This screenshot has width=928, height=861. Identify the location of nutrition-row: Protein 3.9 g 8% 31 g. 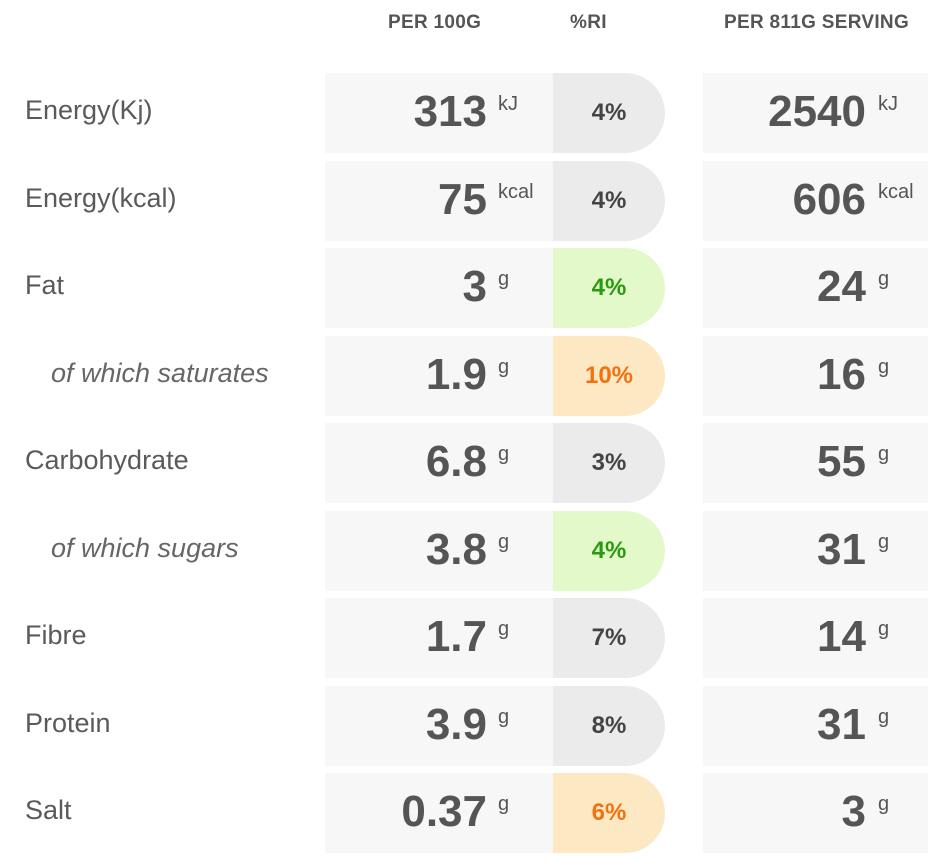
(464, 725).